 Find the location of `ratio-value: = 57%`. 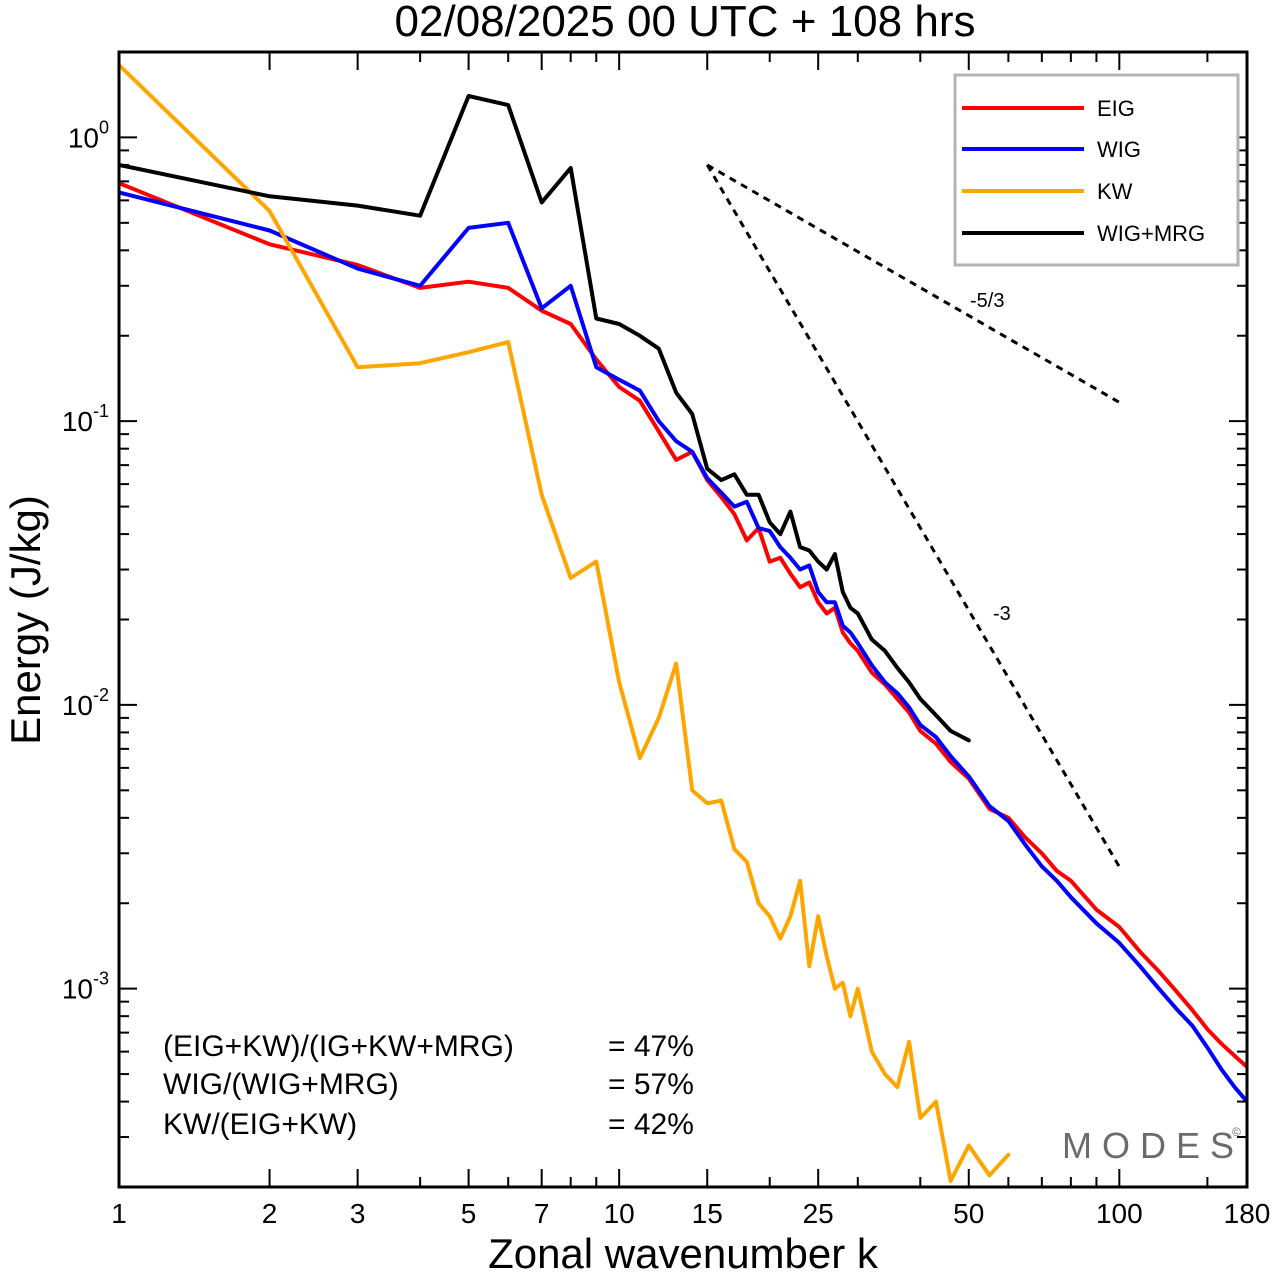

ratio-value: = 57% is located at coordinates (651, 1084).